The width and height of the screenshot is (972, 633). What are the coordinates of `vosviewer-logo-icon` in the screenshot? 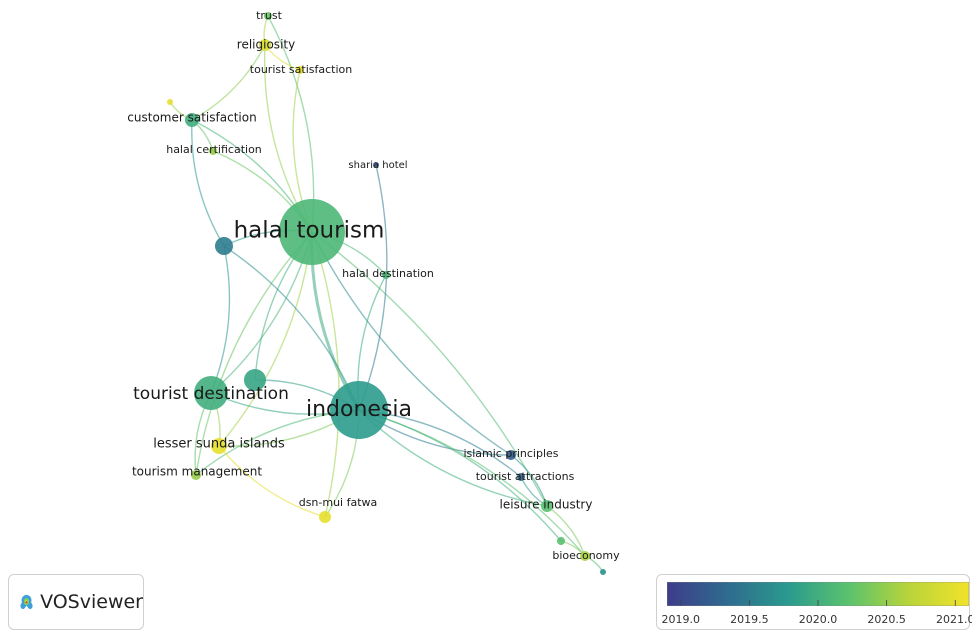 It's located at (26, 602).